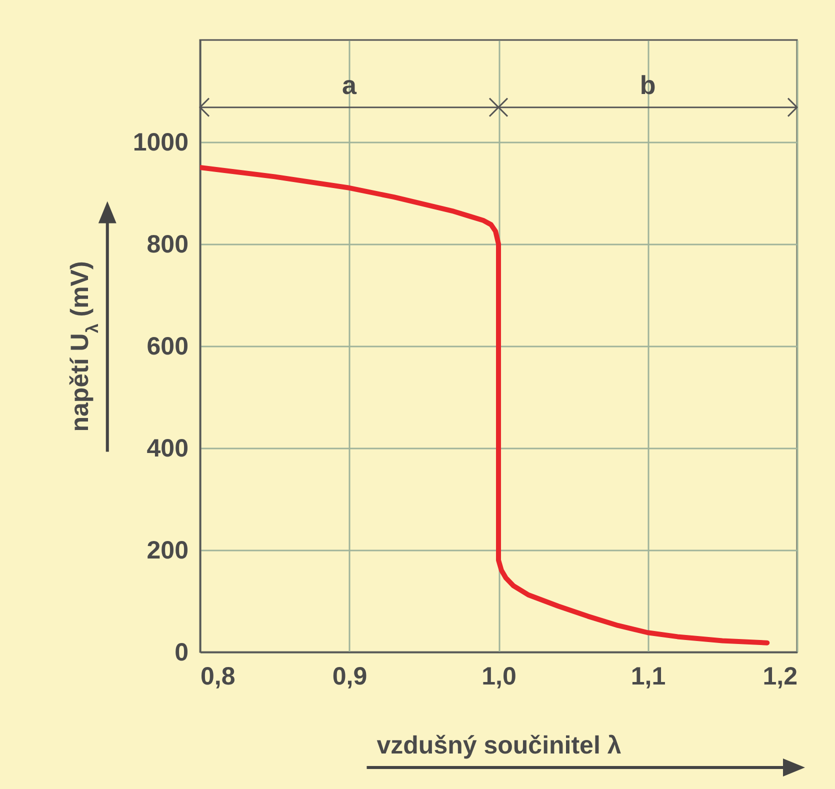 This screenshot has width=835, height=789. I want to click on x-tick-label: 0,9, so click(350, 676).